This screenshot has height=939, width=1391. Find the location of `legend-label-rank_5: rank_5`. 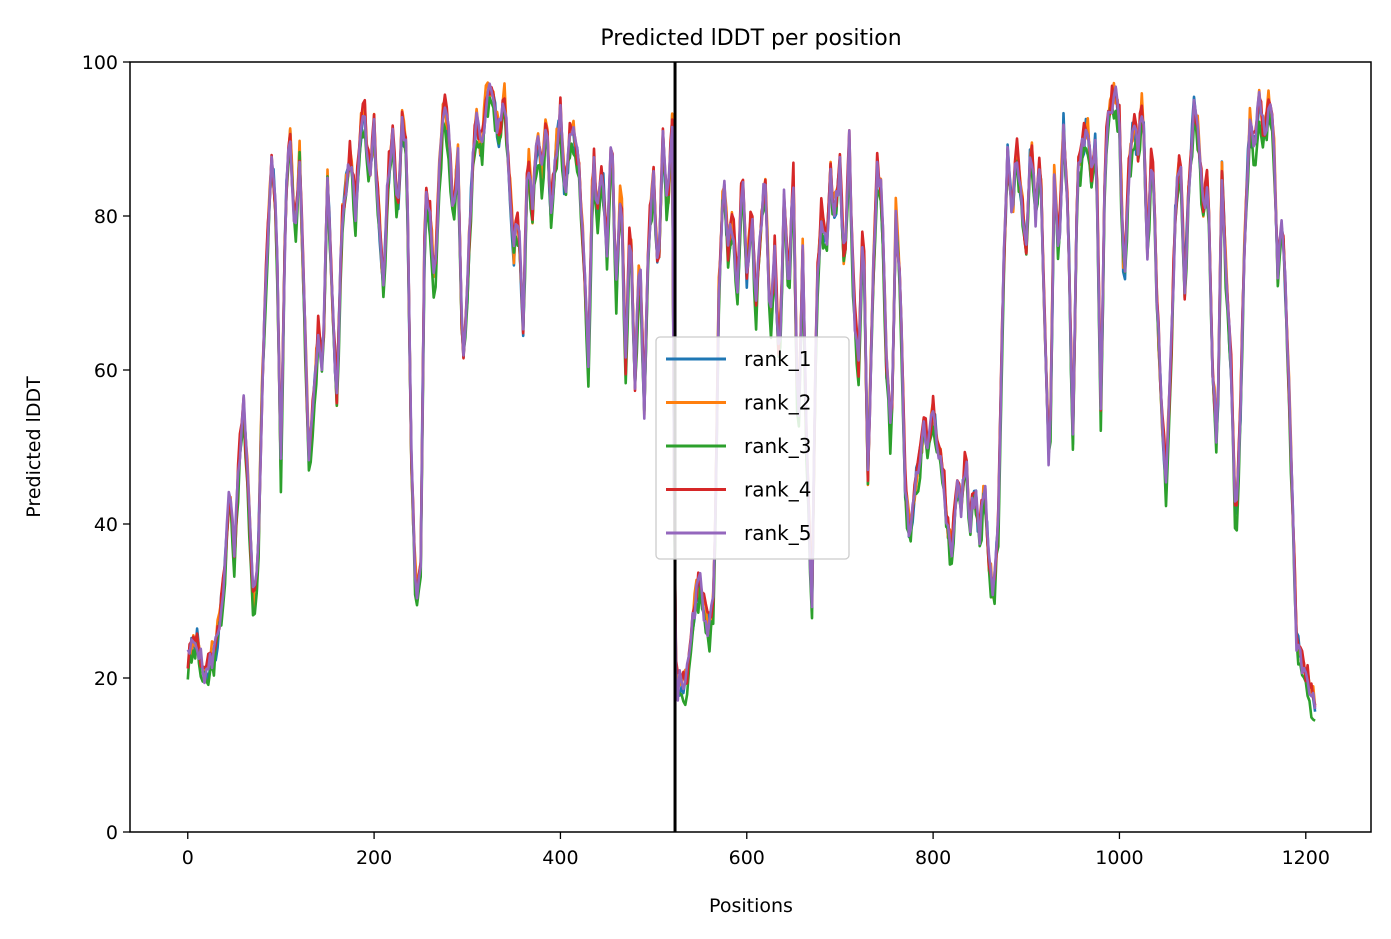

legend-label-rank_5: rank_5 is located at coordinates (777, 533).